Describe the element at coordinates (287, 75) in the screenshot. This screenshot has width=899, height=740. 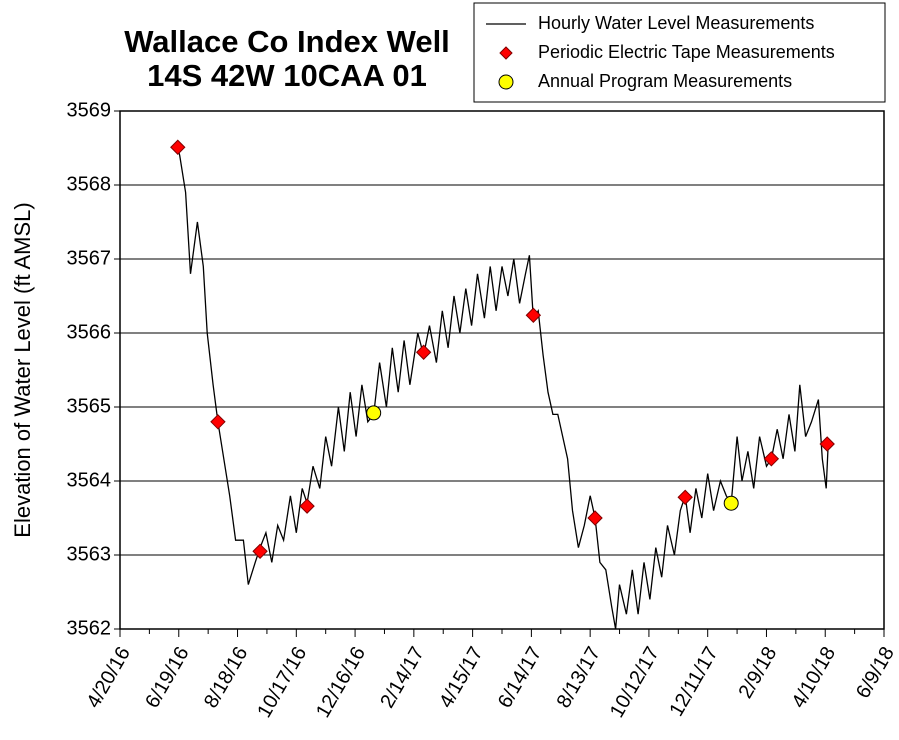
I see `chart-subtitle: 14S 42W 10CAA 01` at that location.